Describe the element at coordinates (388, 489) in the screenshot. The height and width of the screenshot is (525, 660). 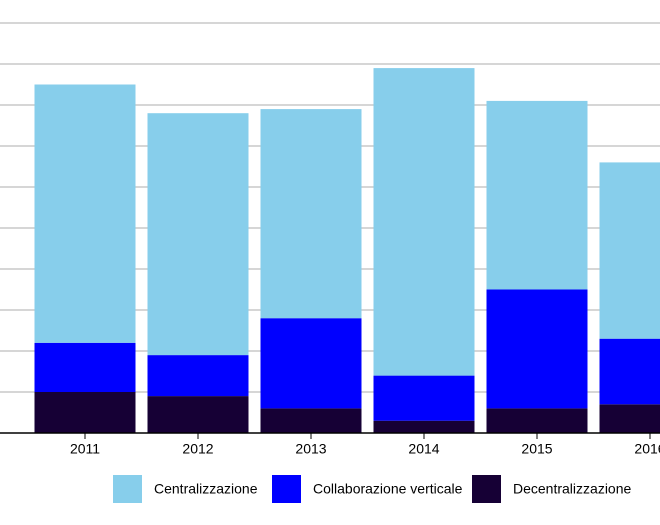
I see `legend-label: Collaborazione verticale` at that location.